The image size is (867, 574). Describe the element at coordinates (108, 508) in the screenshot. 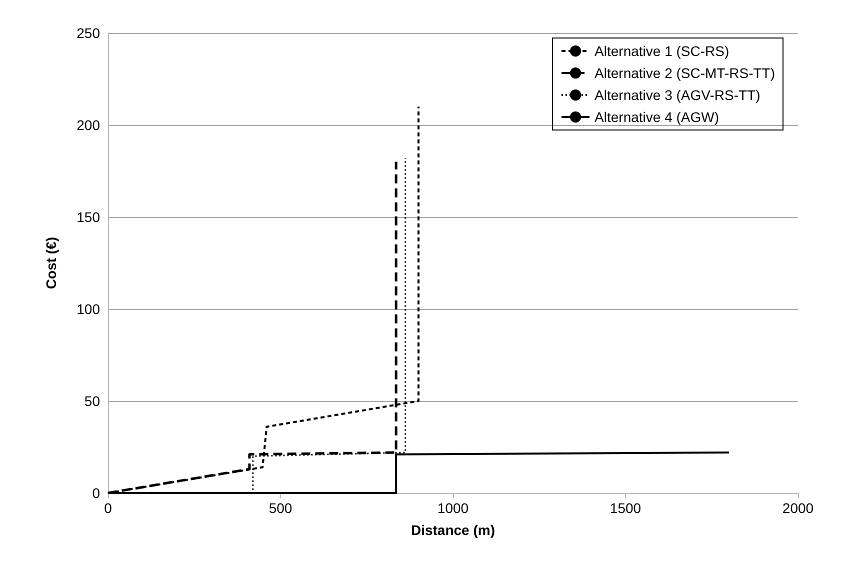

I see `x-tick-label: 0` at that location.